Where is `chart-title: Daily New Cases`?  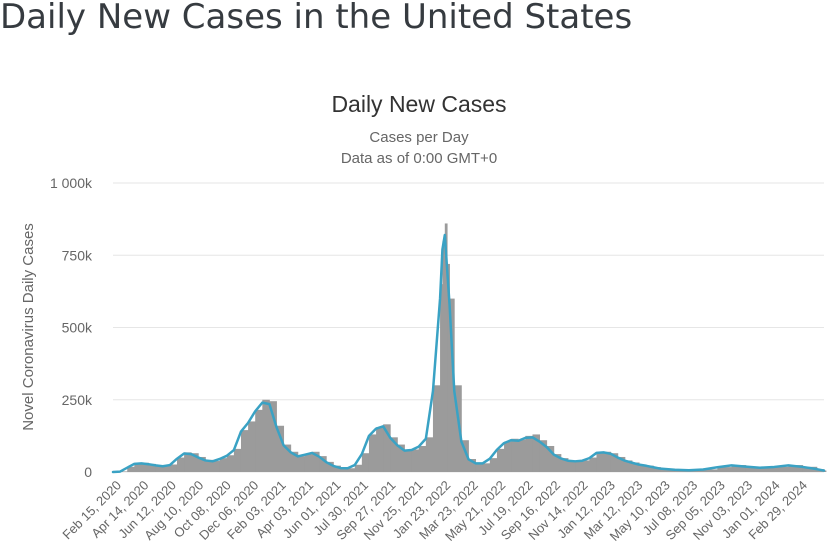
chart-title: Daily New Cases is located at coordinates (418, 104).